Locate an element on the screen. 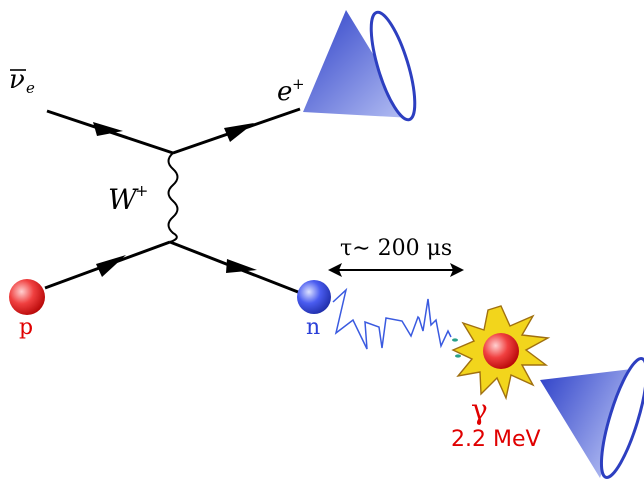 This screenshot has height=479, width=644. deuteron is located at coordinates (501, 351).